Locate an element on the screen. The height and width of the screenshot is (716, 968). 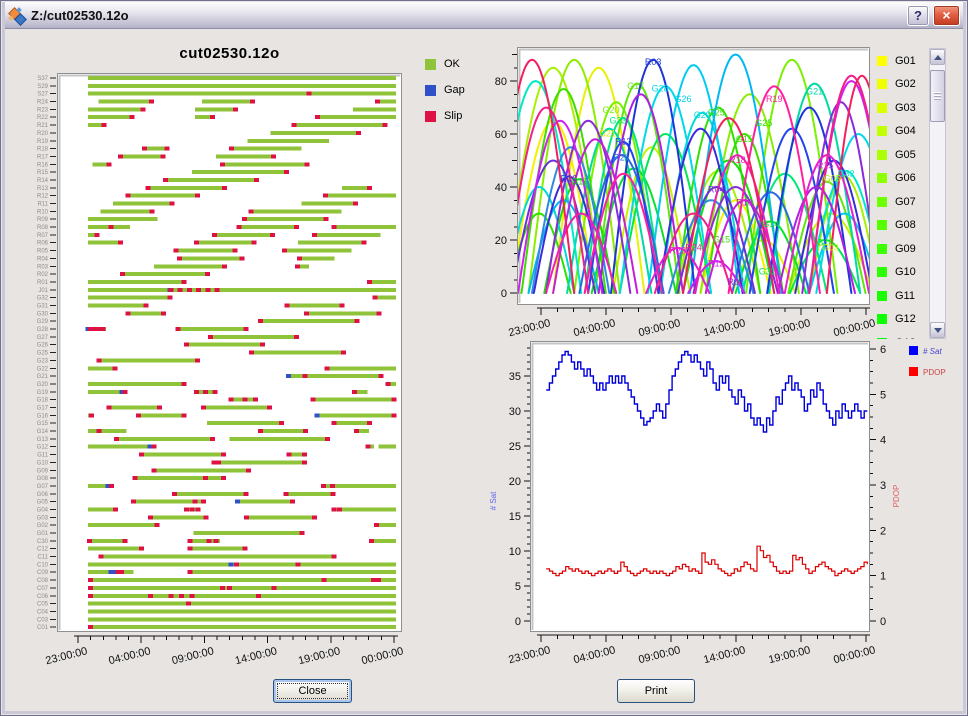
svg-text: R11 is located at coordinates (42, 205).